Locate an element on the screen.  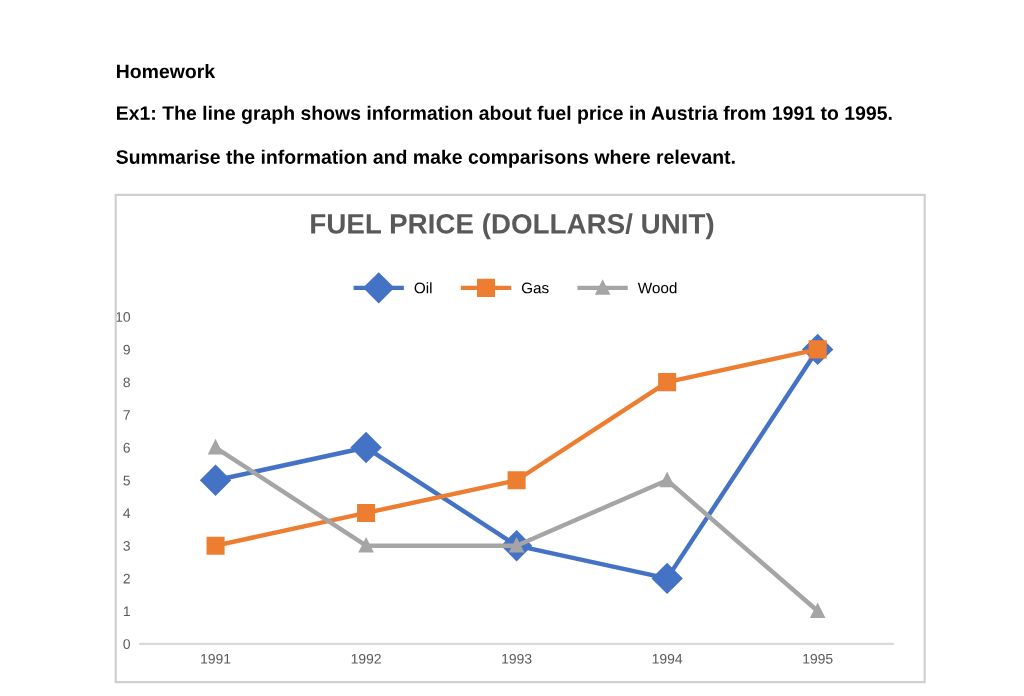
text: Homework is located at coordinates (166, 71).